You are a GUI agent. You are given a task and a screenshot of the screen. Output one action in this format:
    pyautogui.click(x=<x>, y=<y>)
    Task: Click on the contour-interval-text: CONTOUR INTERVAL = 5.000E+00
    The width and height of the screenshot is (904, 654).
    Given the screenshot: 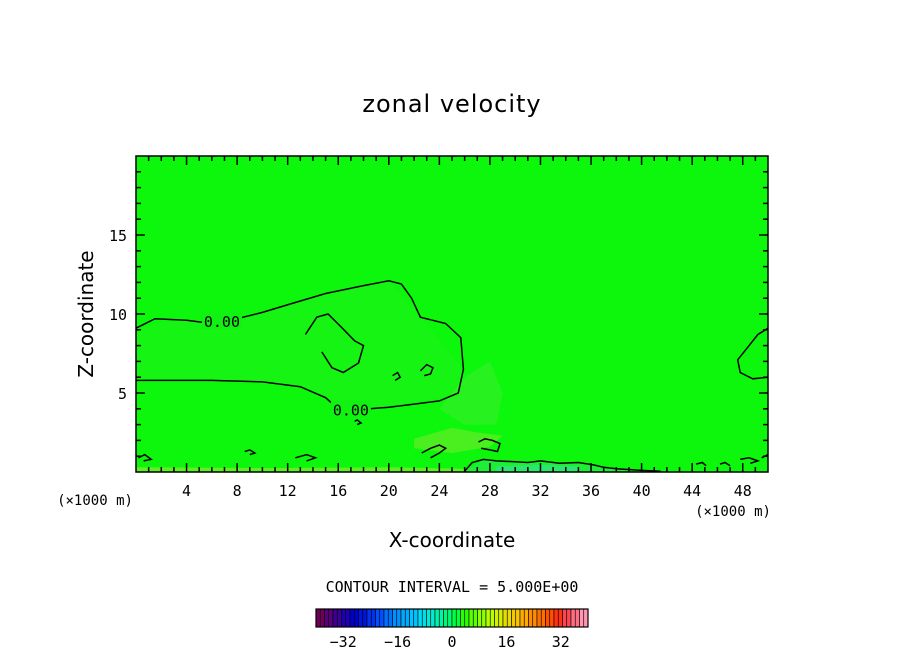 What is the action you would take?
    pyautogui.click(x=452, y=587)
    